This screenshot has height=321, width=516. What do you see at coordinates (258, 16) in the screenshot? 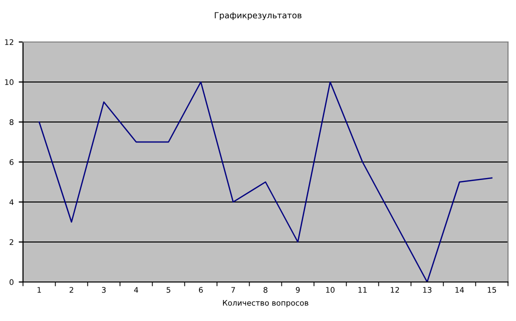
I see `chart-title: Графикрезультатов` at bounding box center [258, 16].